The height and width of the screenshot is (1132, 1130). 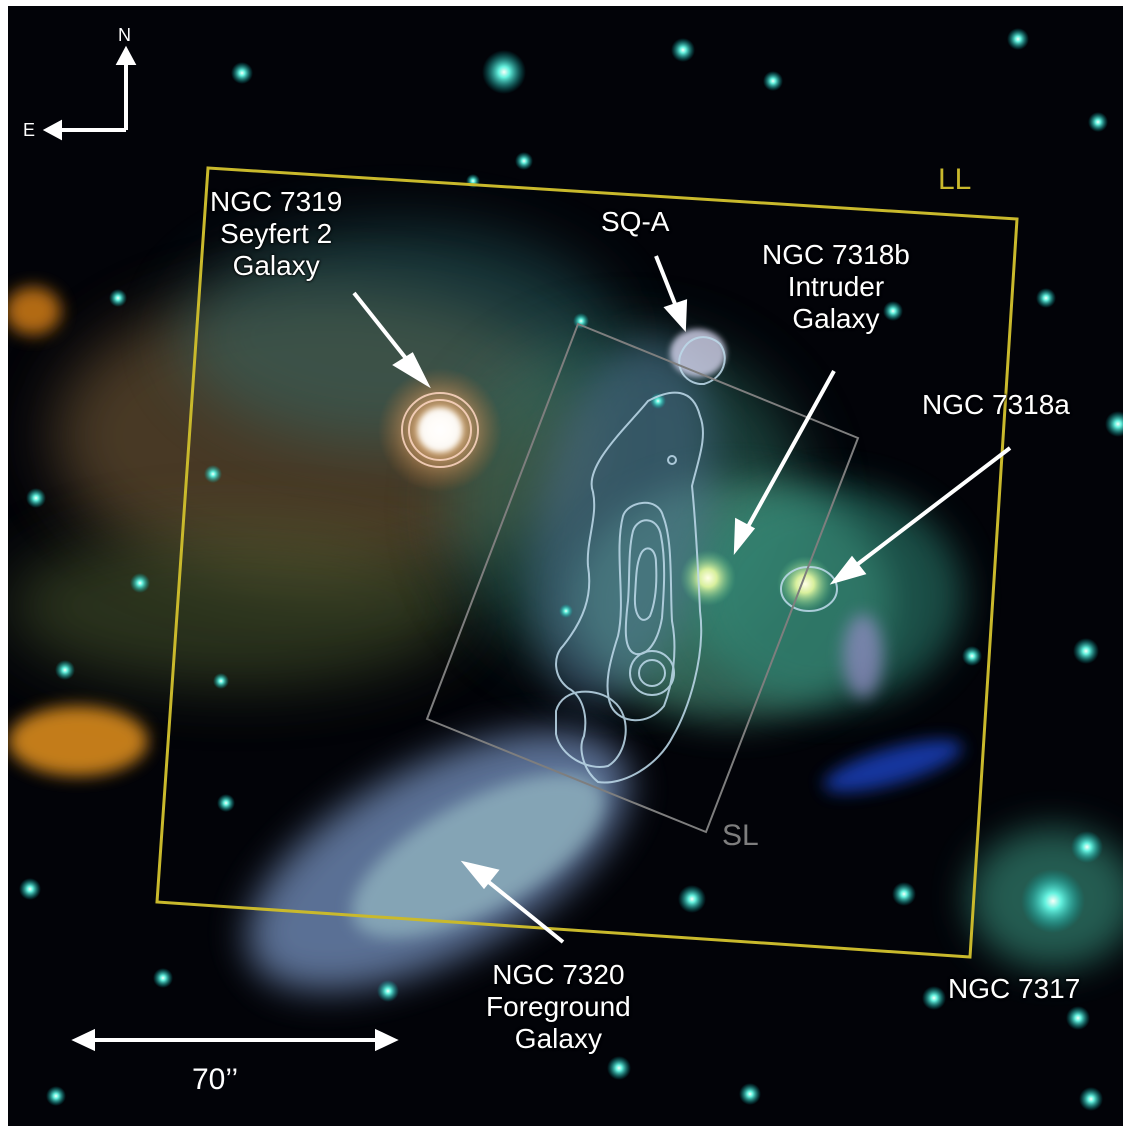 What do you see at coordinates (124, 35) in the screenshot?
I see `north-label: N` at bounding box center [124, 35].